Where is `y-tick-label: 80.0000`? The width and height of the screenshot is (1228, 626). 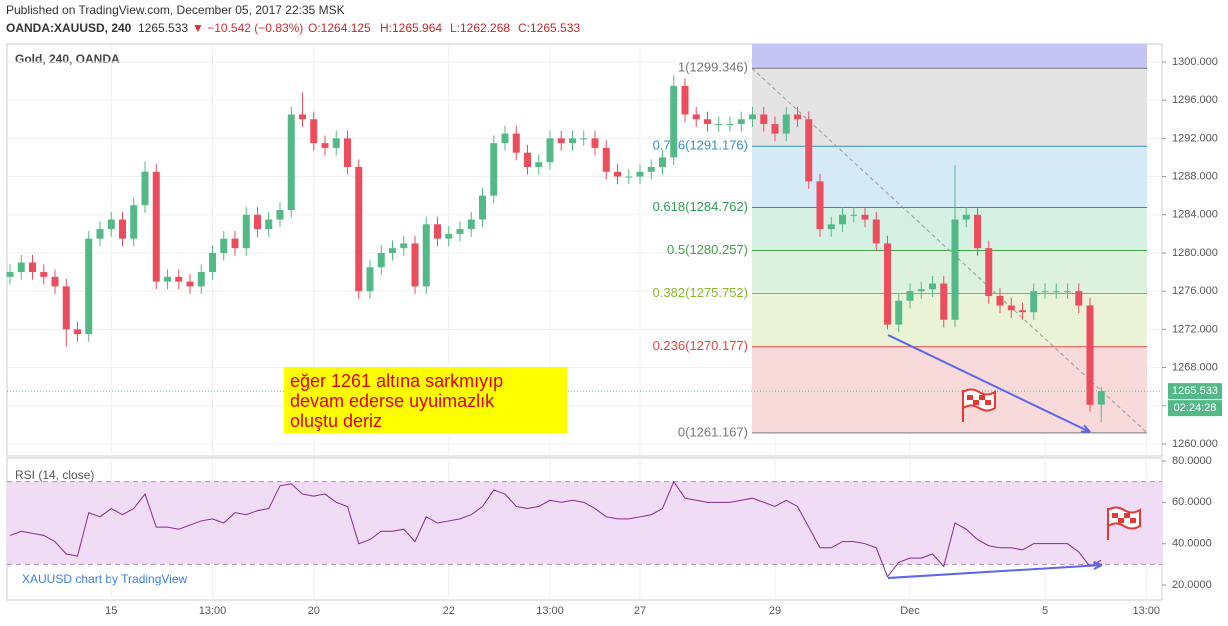 y-tick-label: 80.0000 is located at coordinates (1192, 461).